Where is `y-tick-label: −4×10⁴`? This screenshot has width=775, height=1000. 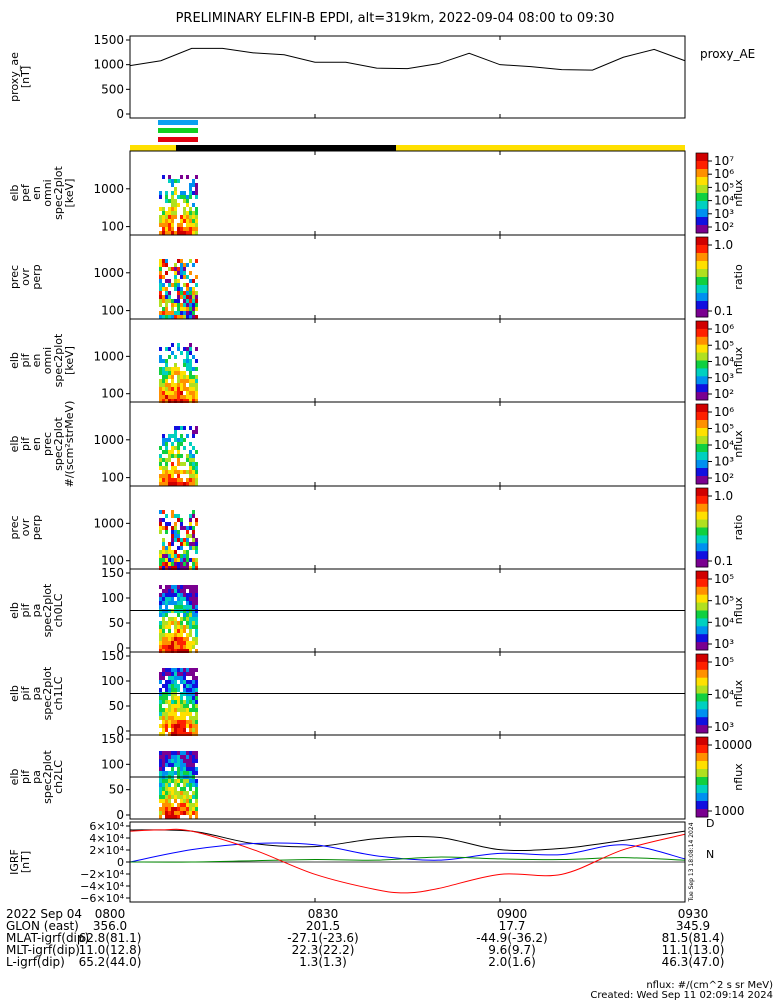 y-tick-label: −4×10⁴ is located at coordinates (102, 886).